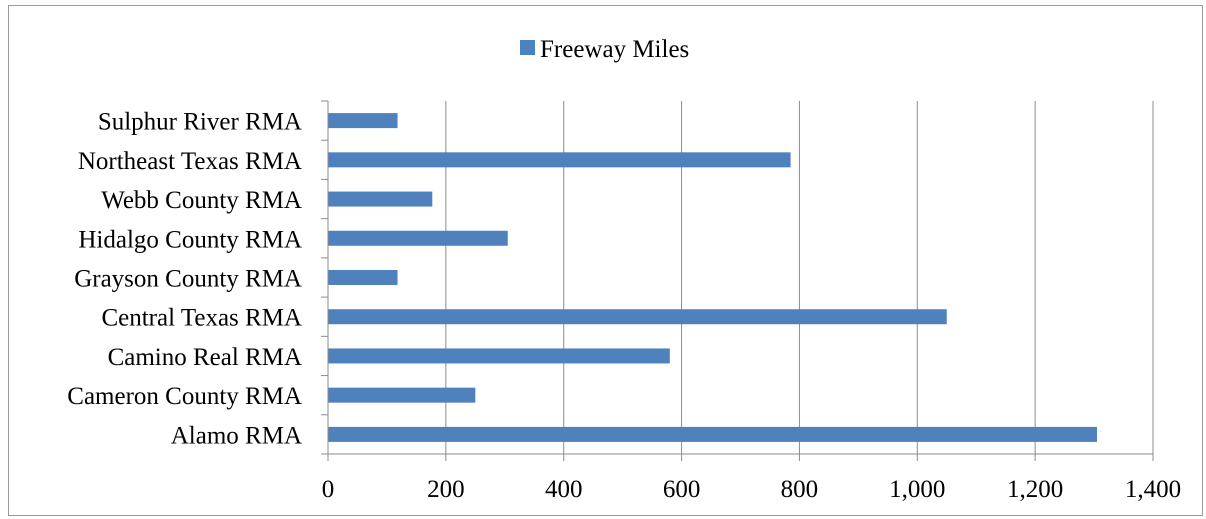 The height and width of the screenshot is (519, 1206). Describe the element at coordinates (564, 489) in the screenshot. I see `x-tick-label: 400` at that location.